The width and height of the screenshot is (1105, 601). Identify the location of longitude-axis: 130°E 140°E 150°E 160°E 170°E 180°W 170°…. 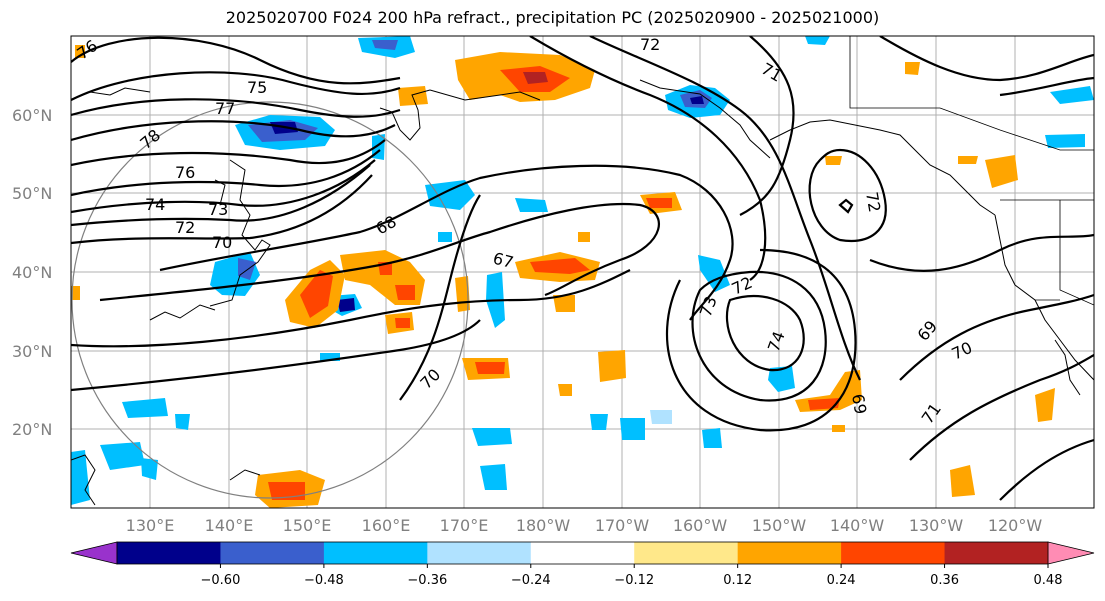
(584, 525).